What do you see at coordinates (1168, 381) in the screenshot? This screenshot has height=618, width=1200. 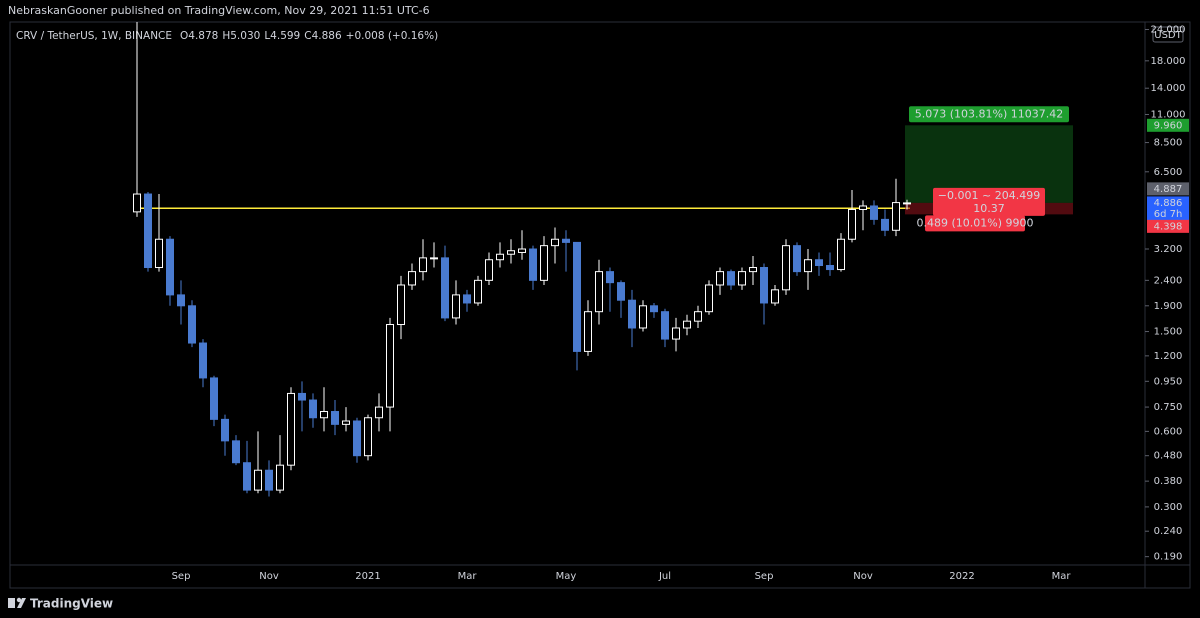 I see `y-tick-label: 0.950` at bounding box center [1168, 381].